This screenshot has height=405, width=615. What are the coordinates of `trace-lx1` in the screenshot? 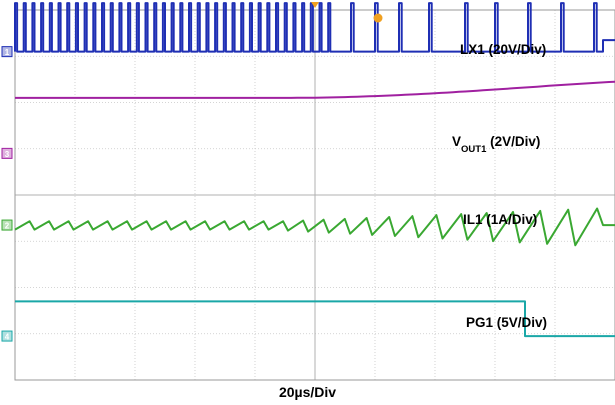 It's located at (314, 27).